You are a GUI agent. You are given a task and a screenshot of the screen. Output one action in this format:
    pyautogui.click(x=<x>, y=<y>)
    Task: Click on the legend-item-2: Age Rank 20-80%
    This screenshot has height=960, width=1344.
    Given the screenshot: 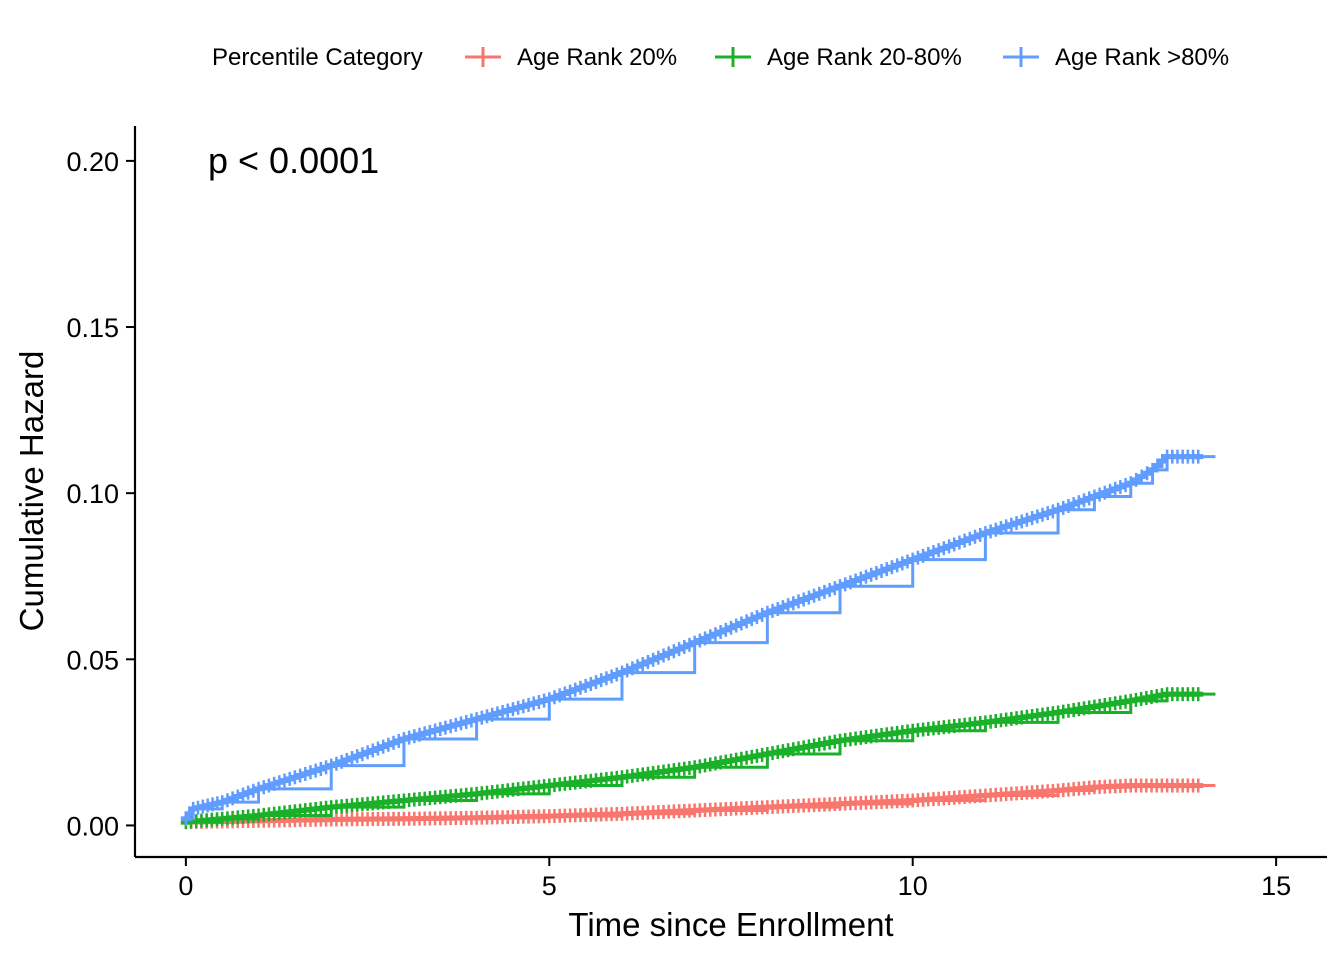 What is the action you would take?
    pyautogui.click(x=838, y=57)
    